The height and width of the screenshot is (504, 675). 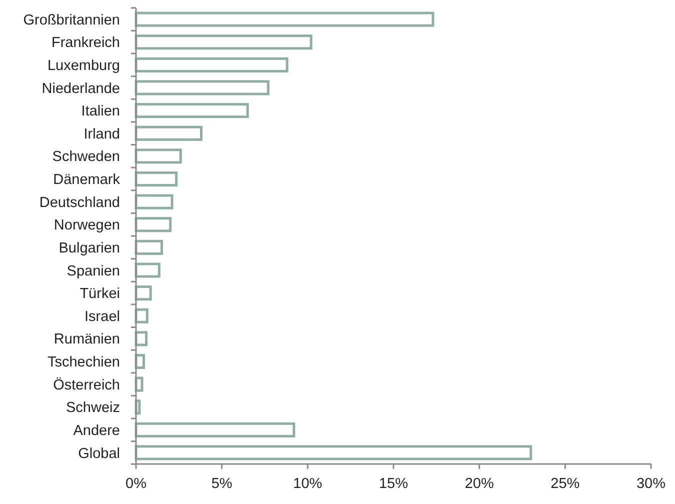 What do you see at coordinates (307, 484) in the screenshot?
I see `x-tick-label: 10%` at bounding box center [307, 484].